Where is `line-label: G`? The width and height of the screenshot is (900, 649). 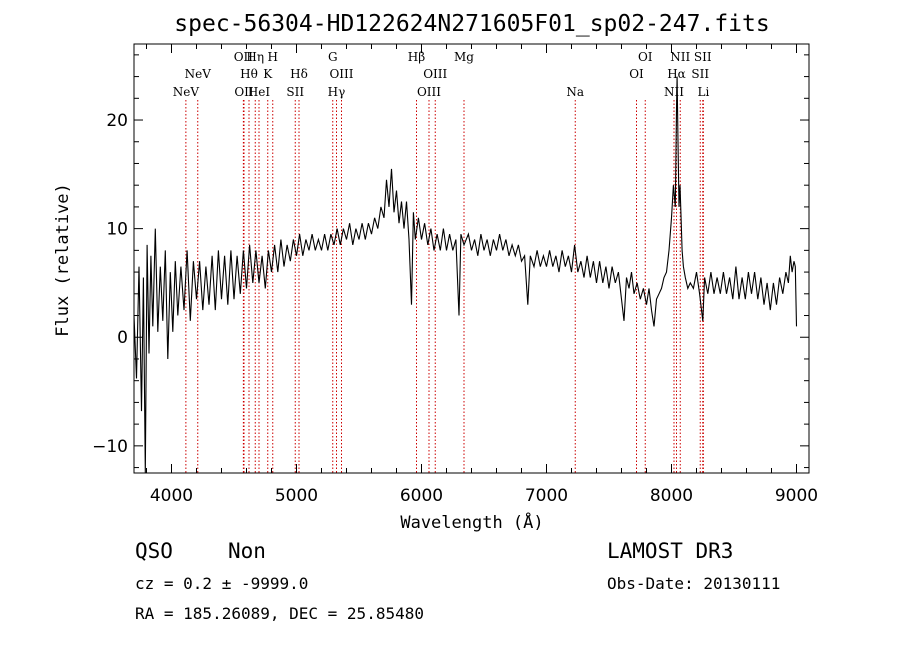
line-label: G is located at coordinates (333, 57).